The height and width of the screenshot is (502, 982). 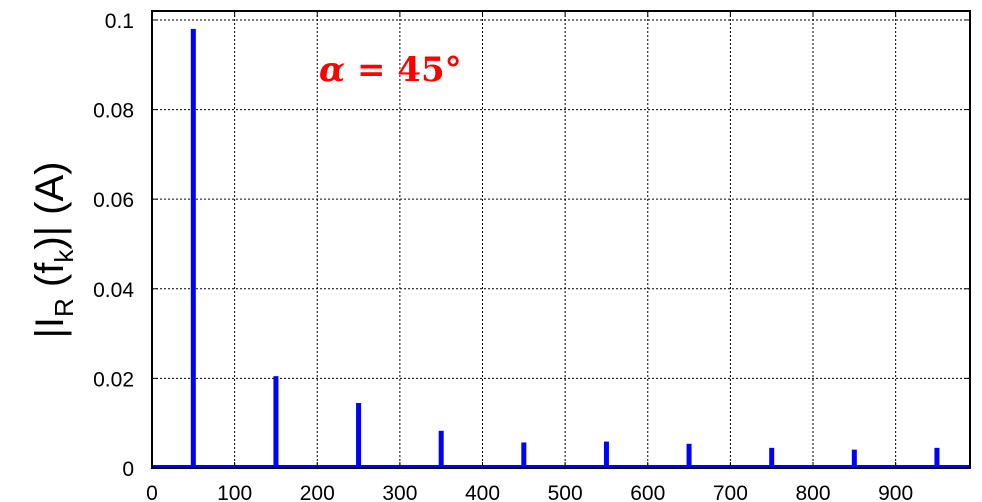 I want to click on y-label-pre: |I, so click(x=50, y=328).